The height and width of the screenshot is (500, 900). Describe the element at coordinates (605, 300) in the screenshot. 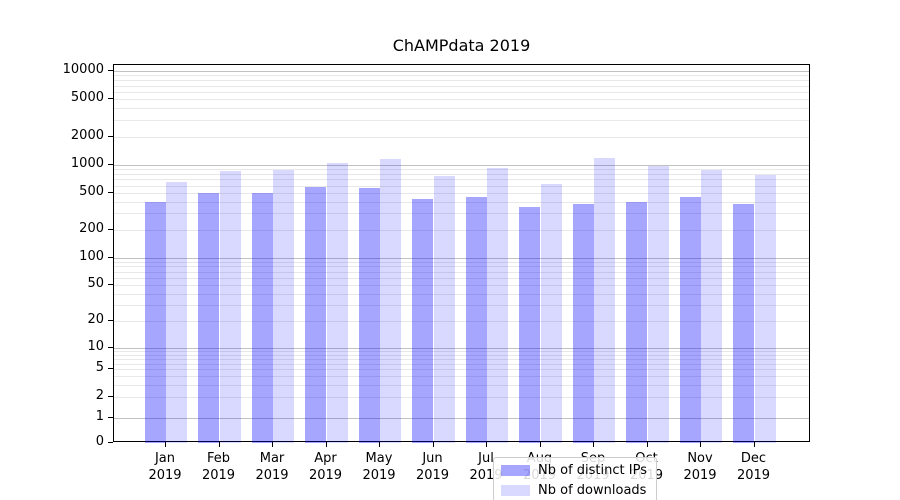

I see `bar-nb-of-downloads-sep` at that location.